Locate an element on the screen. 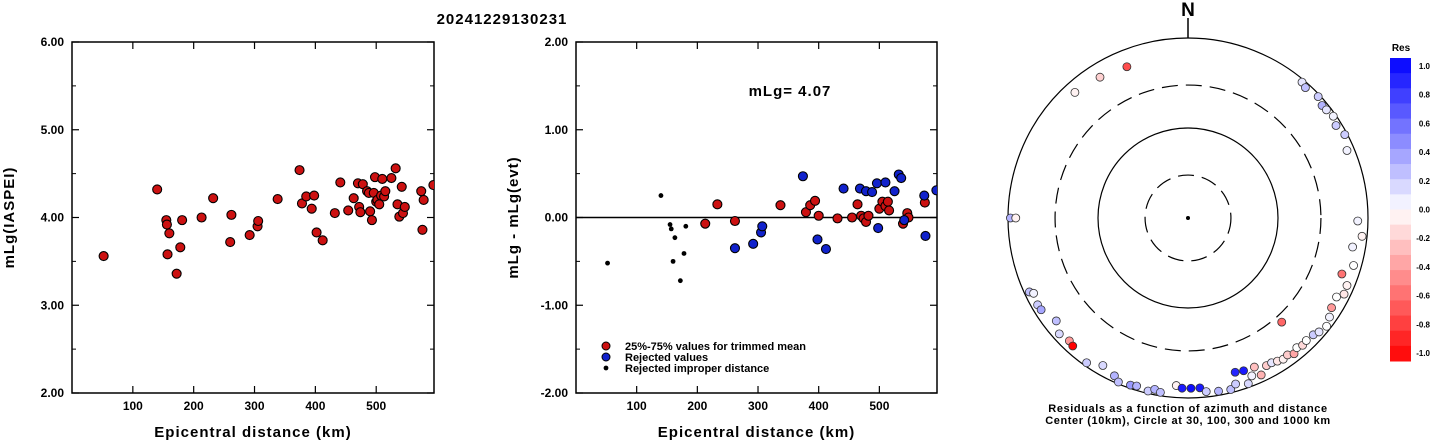  mean-magnitude-annotation: mLg= 4.07 is located at coordinates (790, 91).